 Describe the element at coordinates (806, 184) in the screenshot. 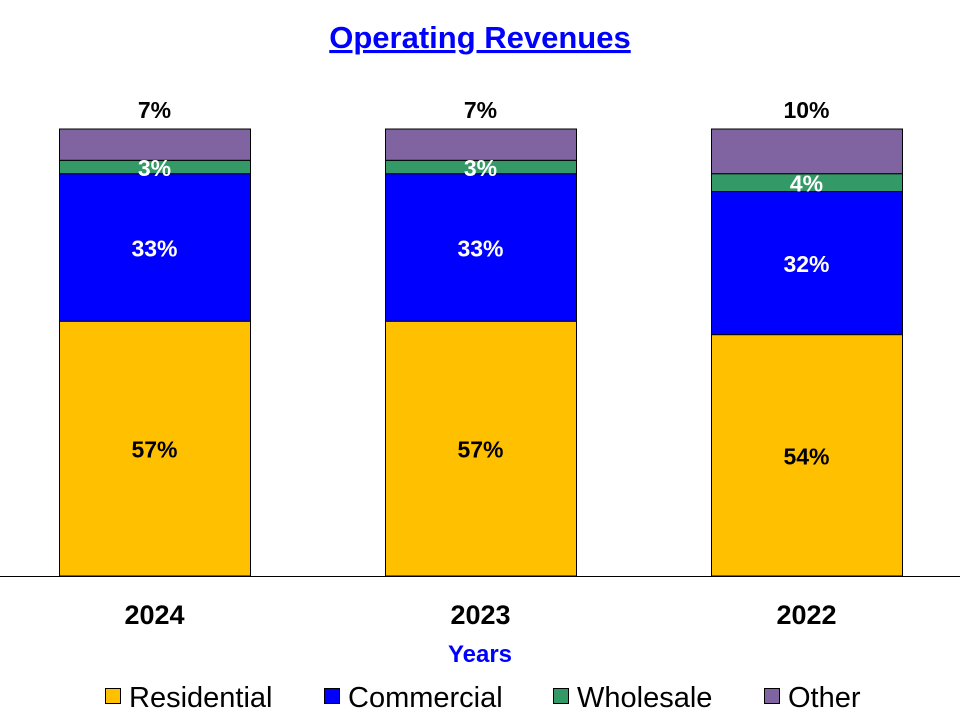

I see `data-label-wholesale-2022: 4%` at that location.